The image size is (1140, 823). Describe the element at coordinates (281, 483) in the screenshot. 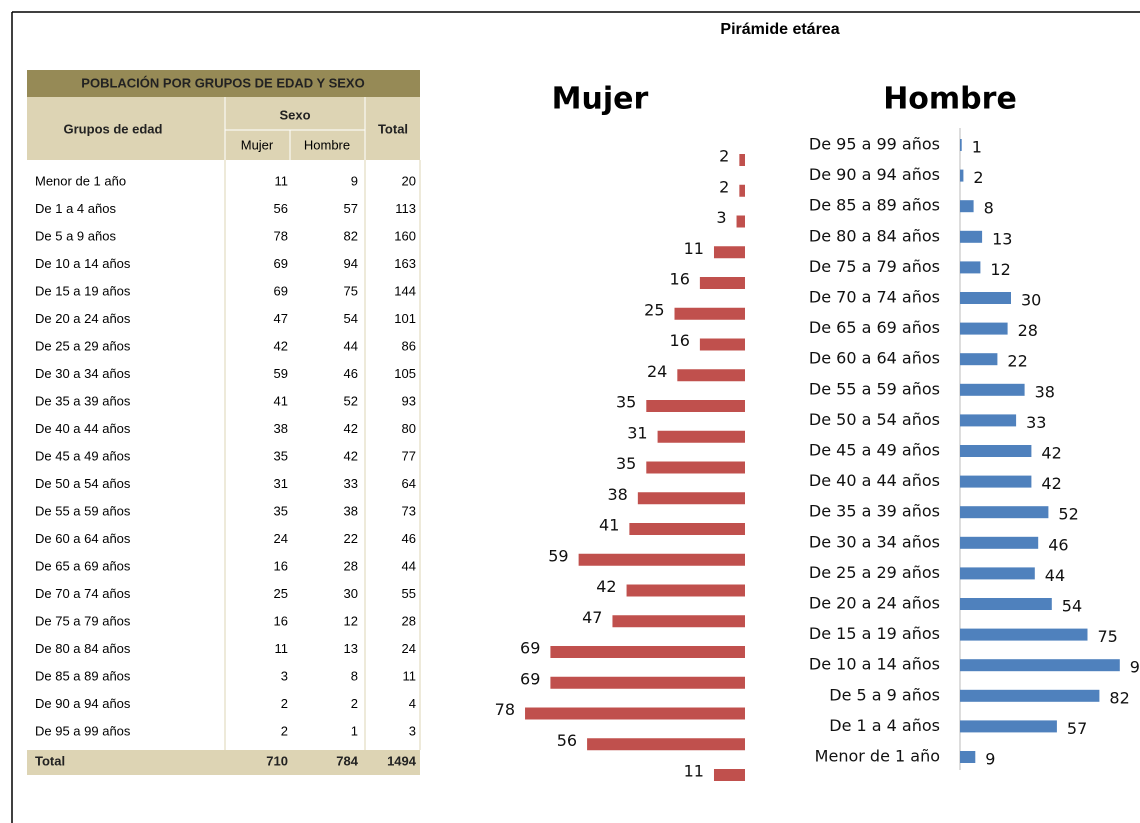

I see `table-cell: 31` at that location.